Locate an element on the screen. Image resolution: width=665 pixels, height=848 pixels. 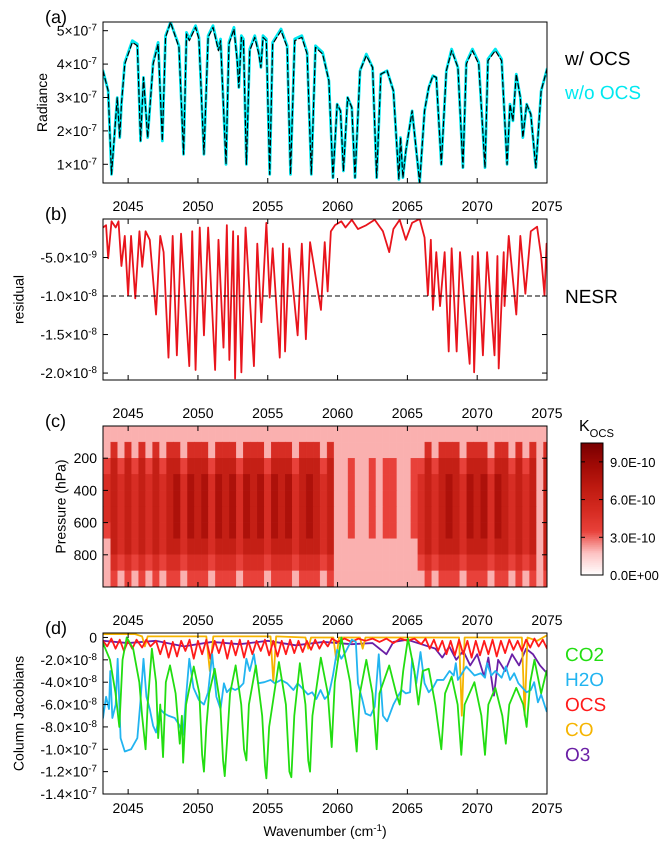
ref-line-label: NESR is located at coordinates (591, 297).